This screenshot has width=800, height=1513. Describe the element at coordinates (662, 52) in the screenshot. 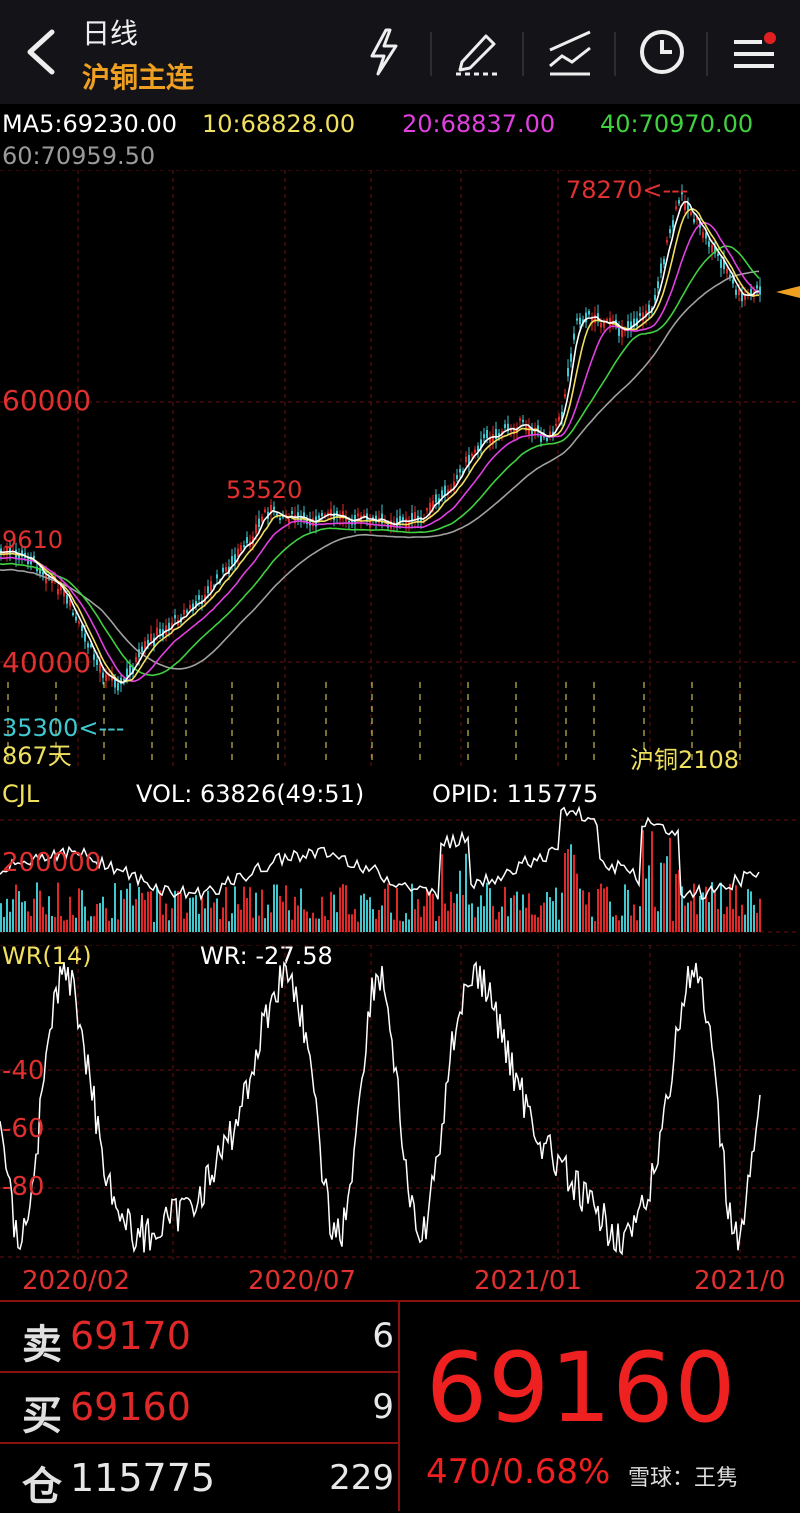

I see `clock-icon` at that location.